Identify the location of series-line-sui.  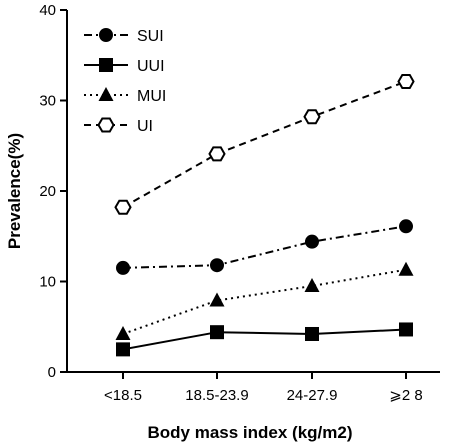
(264, 247).